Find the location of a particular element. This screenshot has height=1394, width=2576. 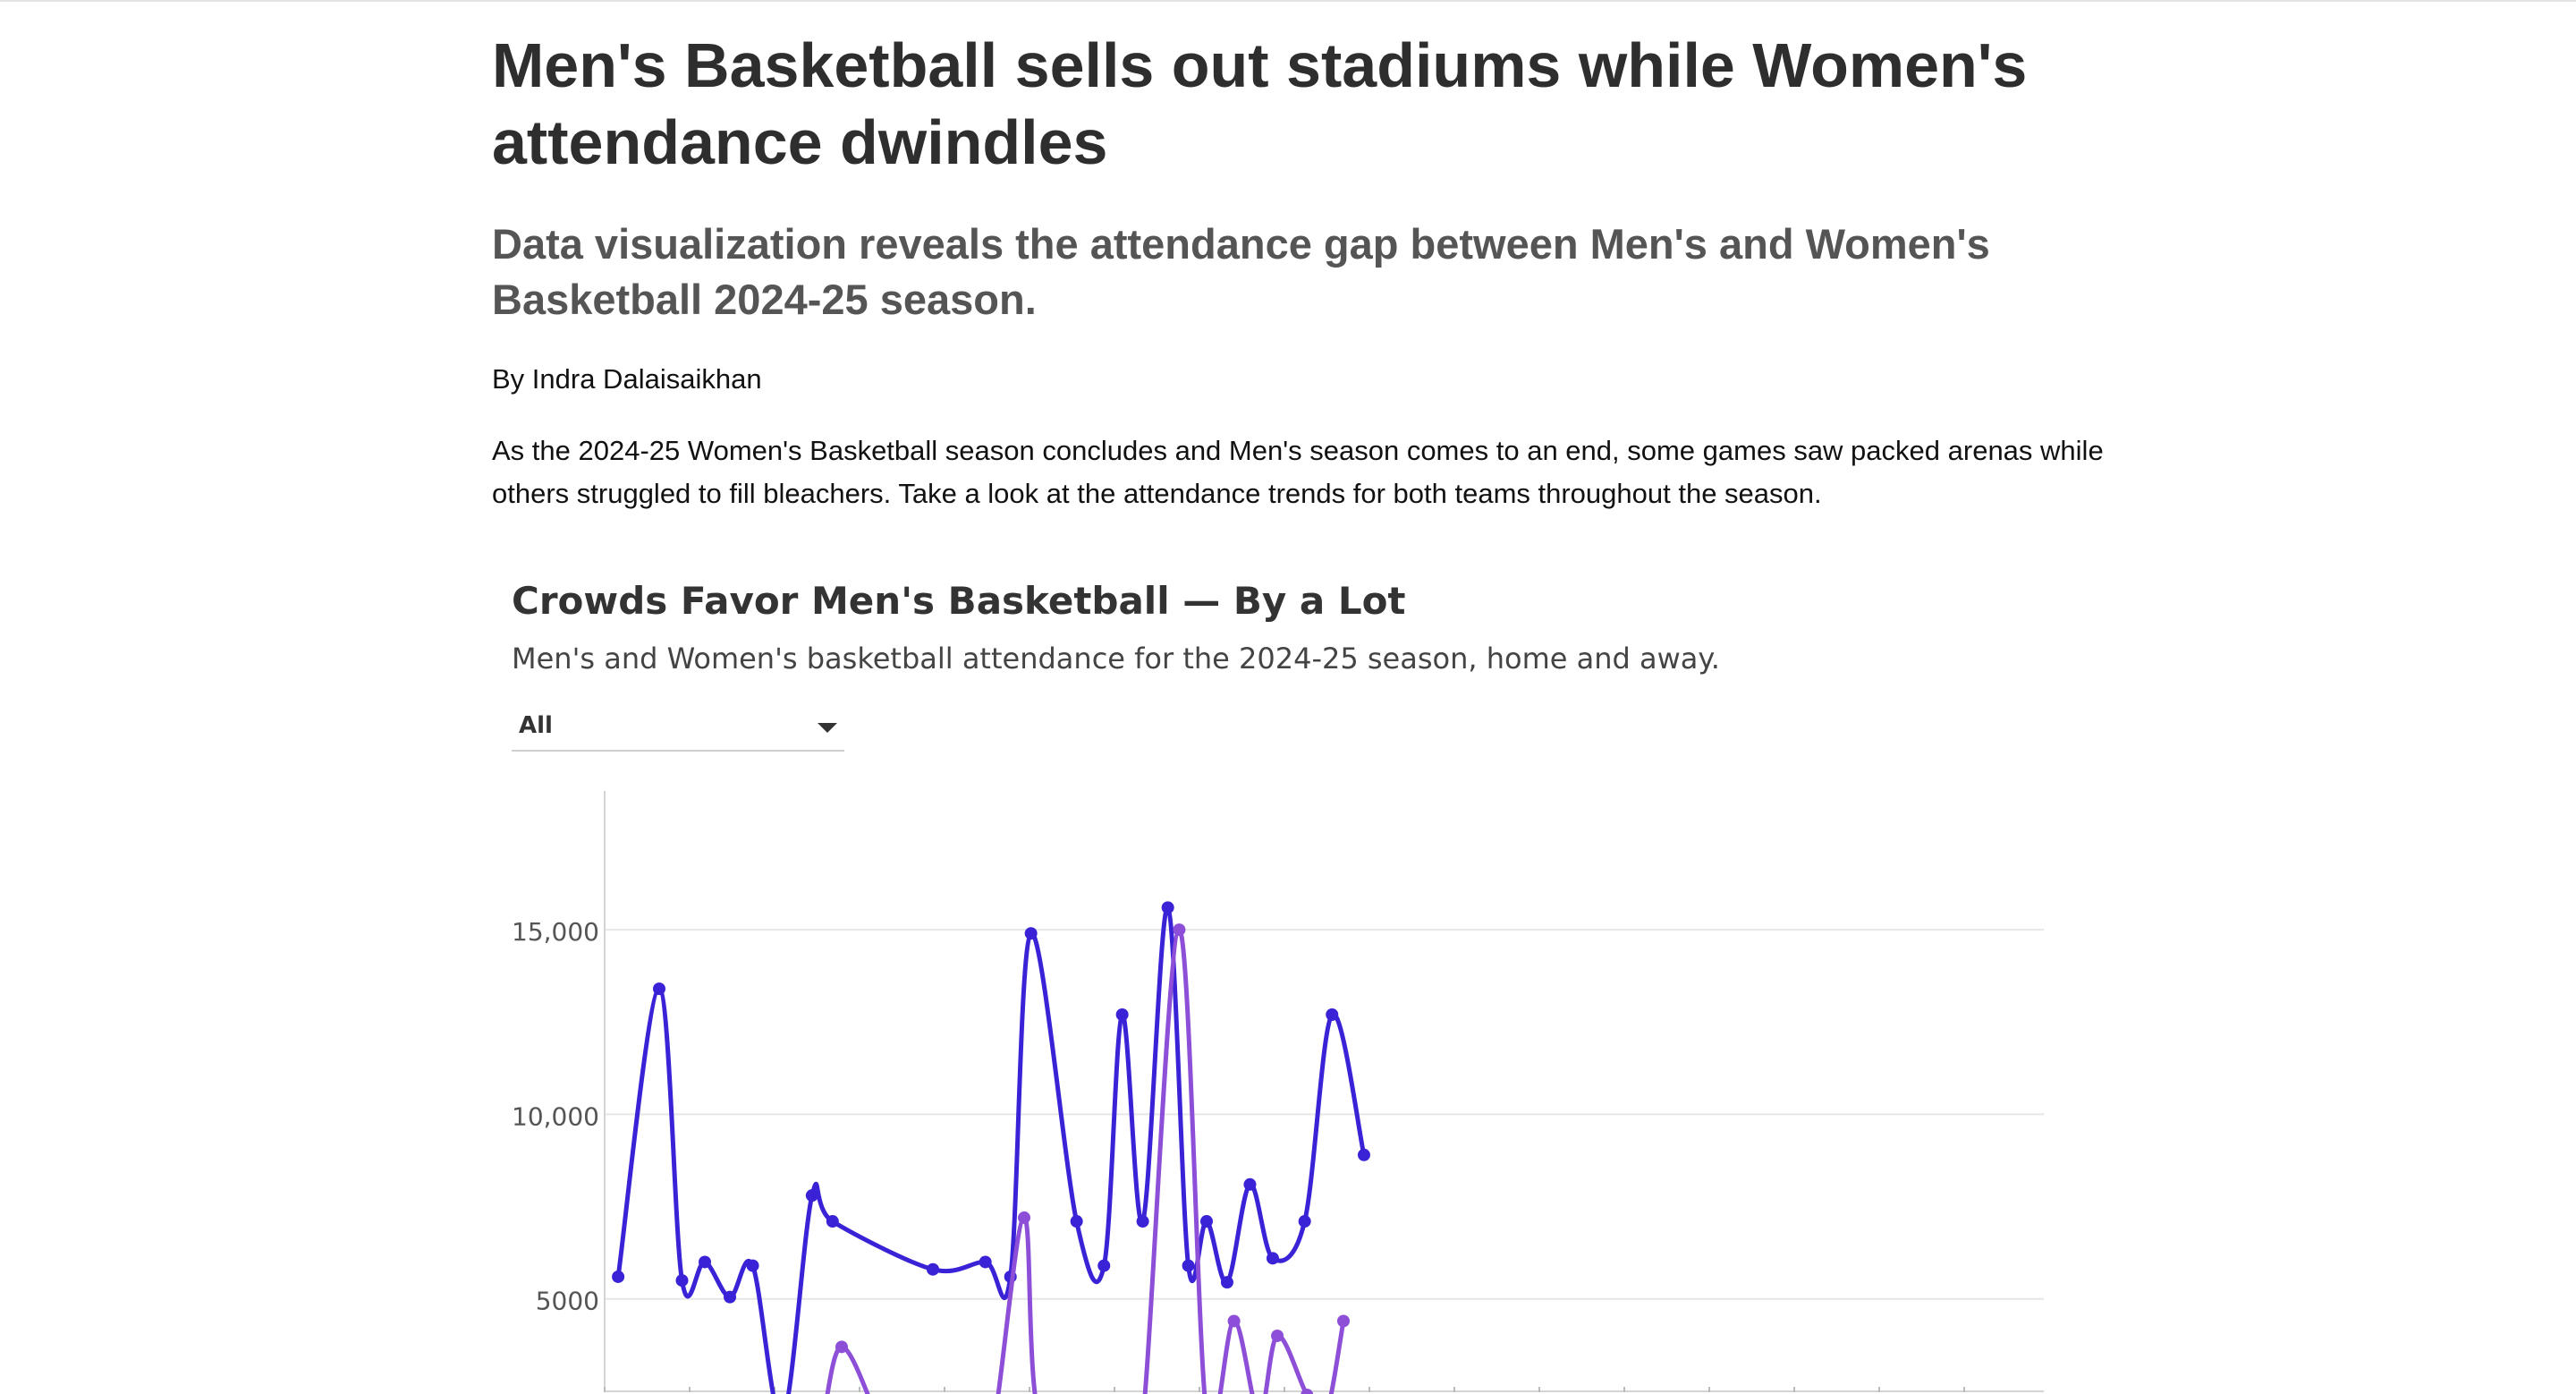

chart-series is located at coordinates (991, 1147).